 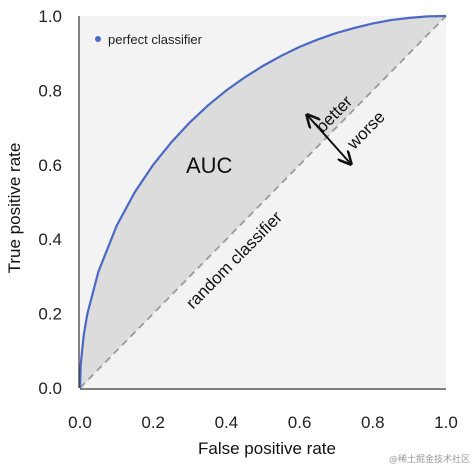 I want to click on y-tick-label: 0.4, so click(x=50, y=239).